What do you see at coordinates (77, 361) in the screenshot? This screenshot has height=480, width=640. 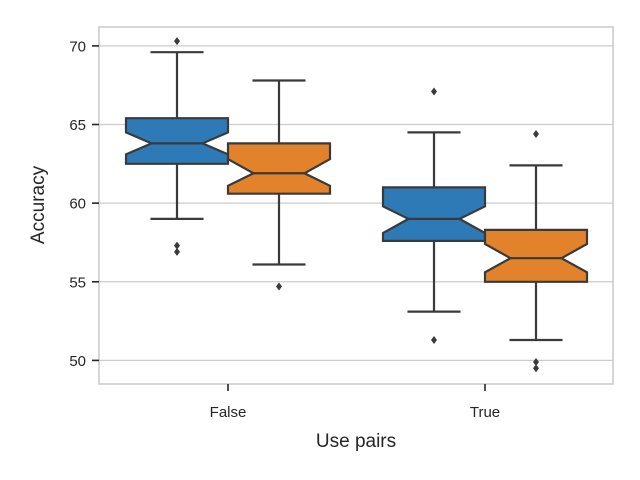 I see `y-tick-label: 50` at bounding box center [77, 361].